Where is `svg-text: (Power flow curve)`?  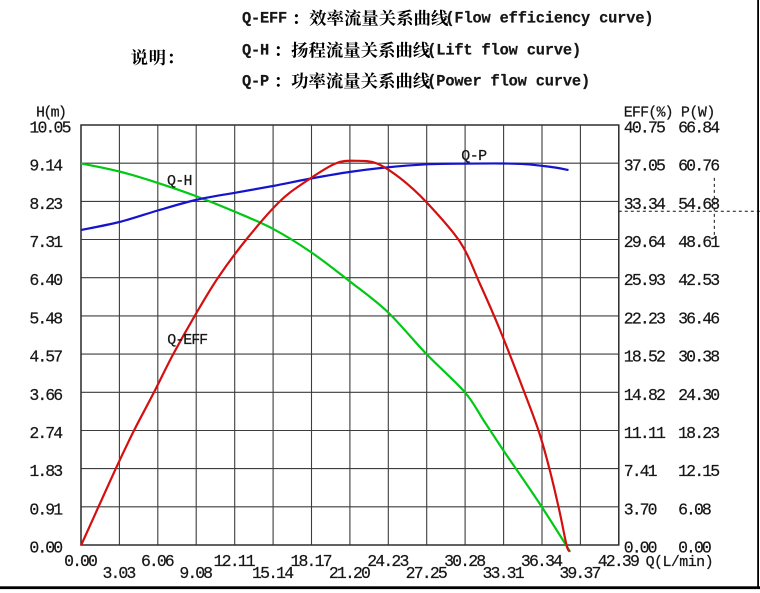
svg-text: (Power flow curve) is located at coordinates (508, 82).